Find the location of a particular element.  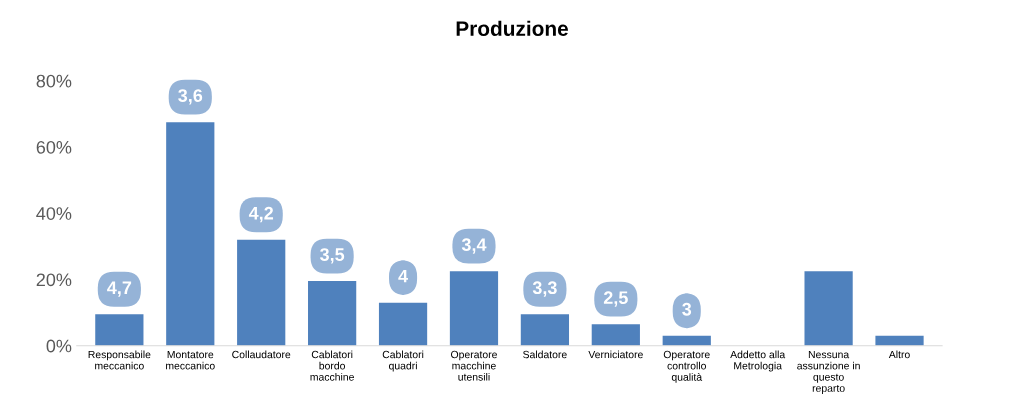

annotation: 4,2 is located at coordinates (261, 214).